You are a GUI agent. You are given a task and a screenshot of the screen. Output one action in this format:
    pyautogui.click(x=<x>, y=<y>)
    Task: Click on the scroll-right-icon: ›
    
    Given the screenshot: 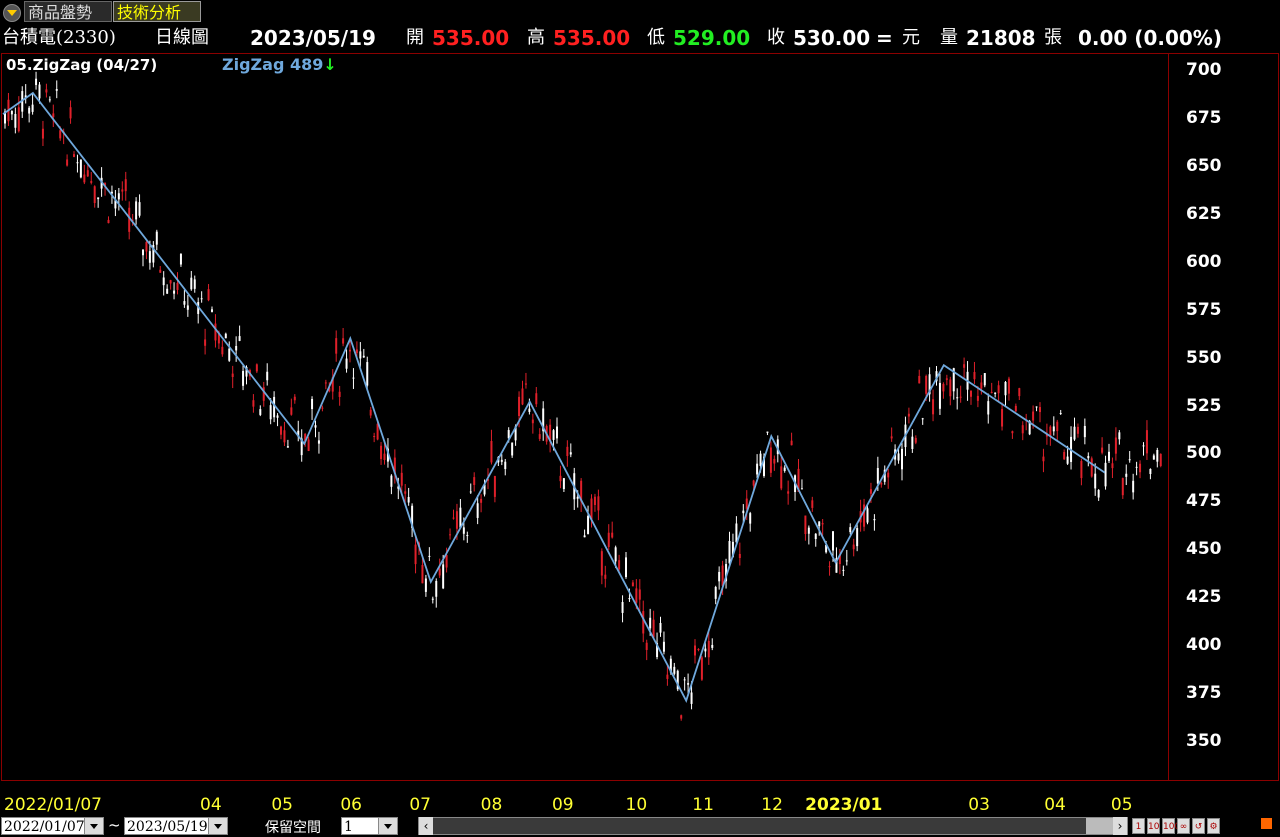 What is the action you would take?
    pyautogui.click(x=1120, y=826)
    